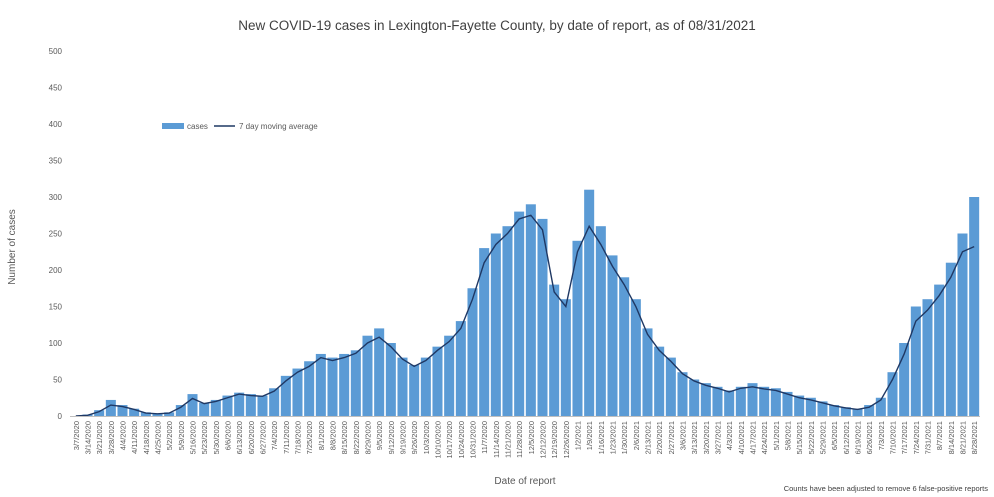 This screenshot has height=497, width=994. I want to click on x-tick-label: 8/29/2020, so click(368, 437).